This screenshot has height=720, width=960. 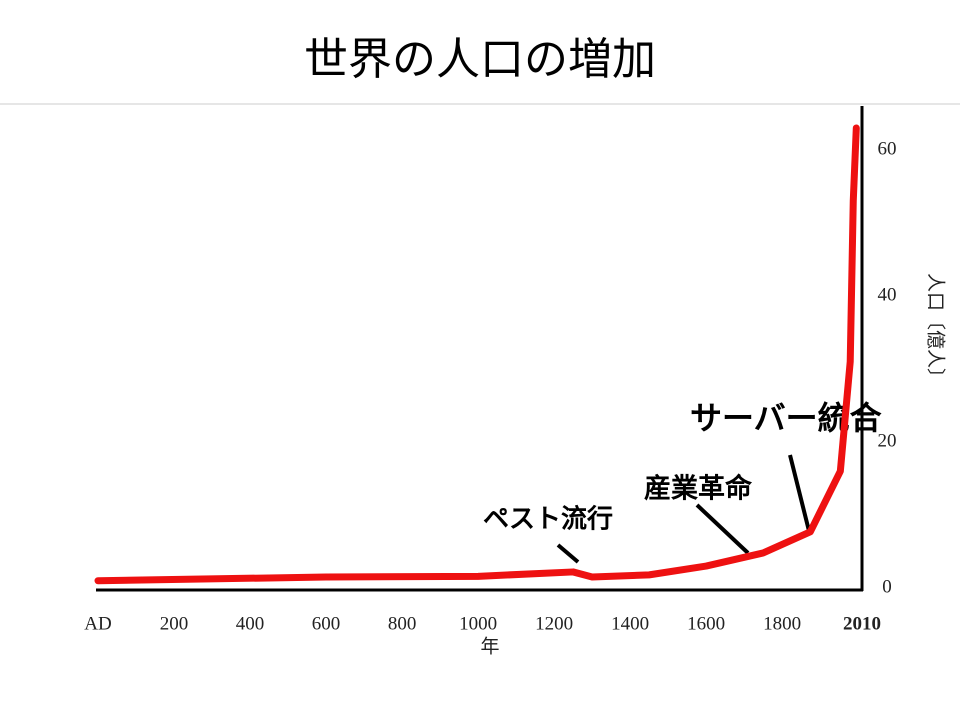 What do you see at coordinates (480, 59) in the screenshot?
I see `chart-title: 世界の人口の増加` at bounding box center [480, 59].